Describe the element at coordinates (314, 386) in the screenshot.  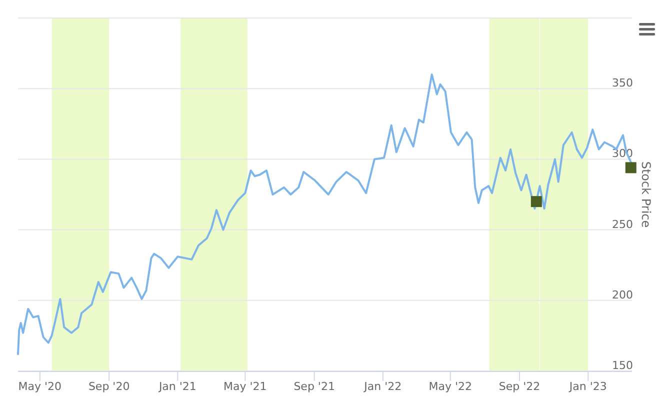
I see `x-tick-label: Sep '21` at that location.